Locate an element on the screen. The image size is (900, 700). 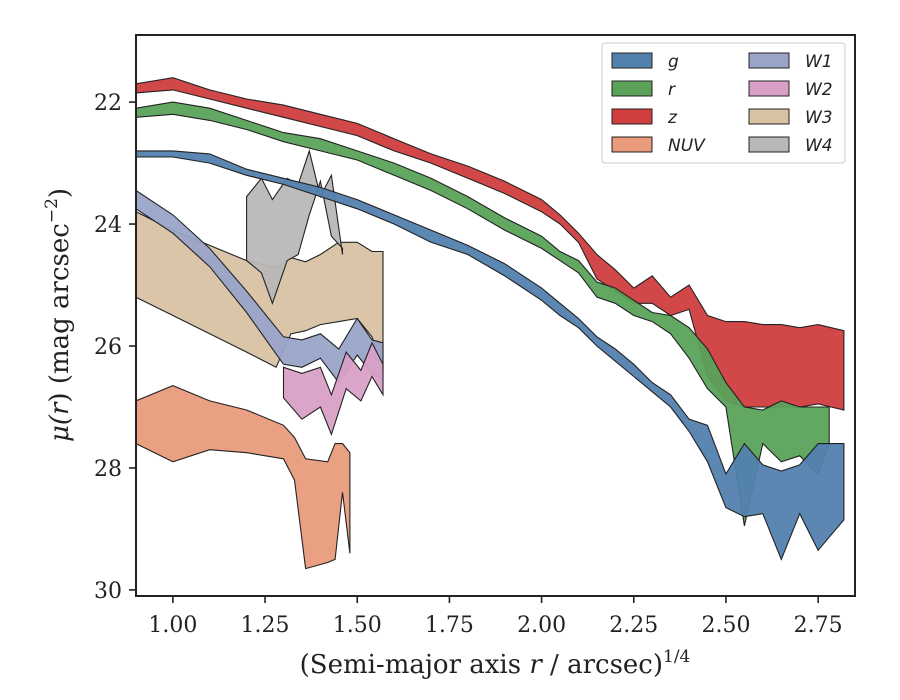
legend-label-r: r is located at coordinates (672, 90).